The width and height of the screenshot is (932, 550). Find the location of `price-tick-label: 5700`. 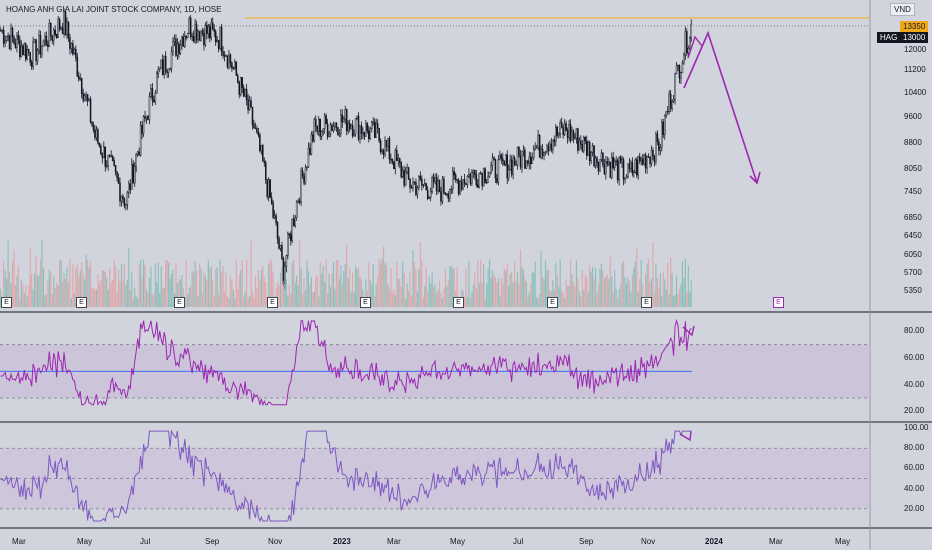

price-tick-label: 5700 is located at coordinates (913, 272).